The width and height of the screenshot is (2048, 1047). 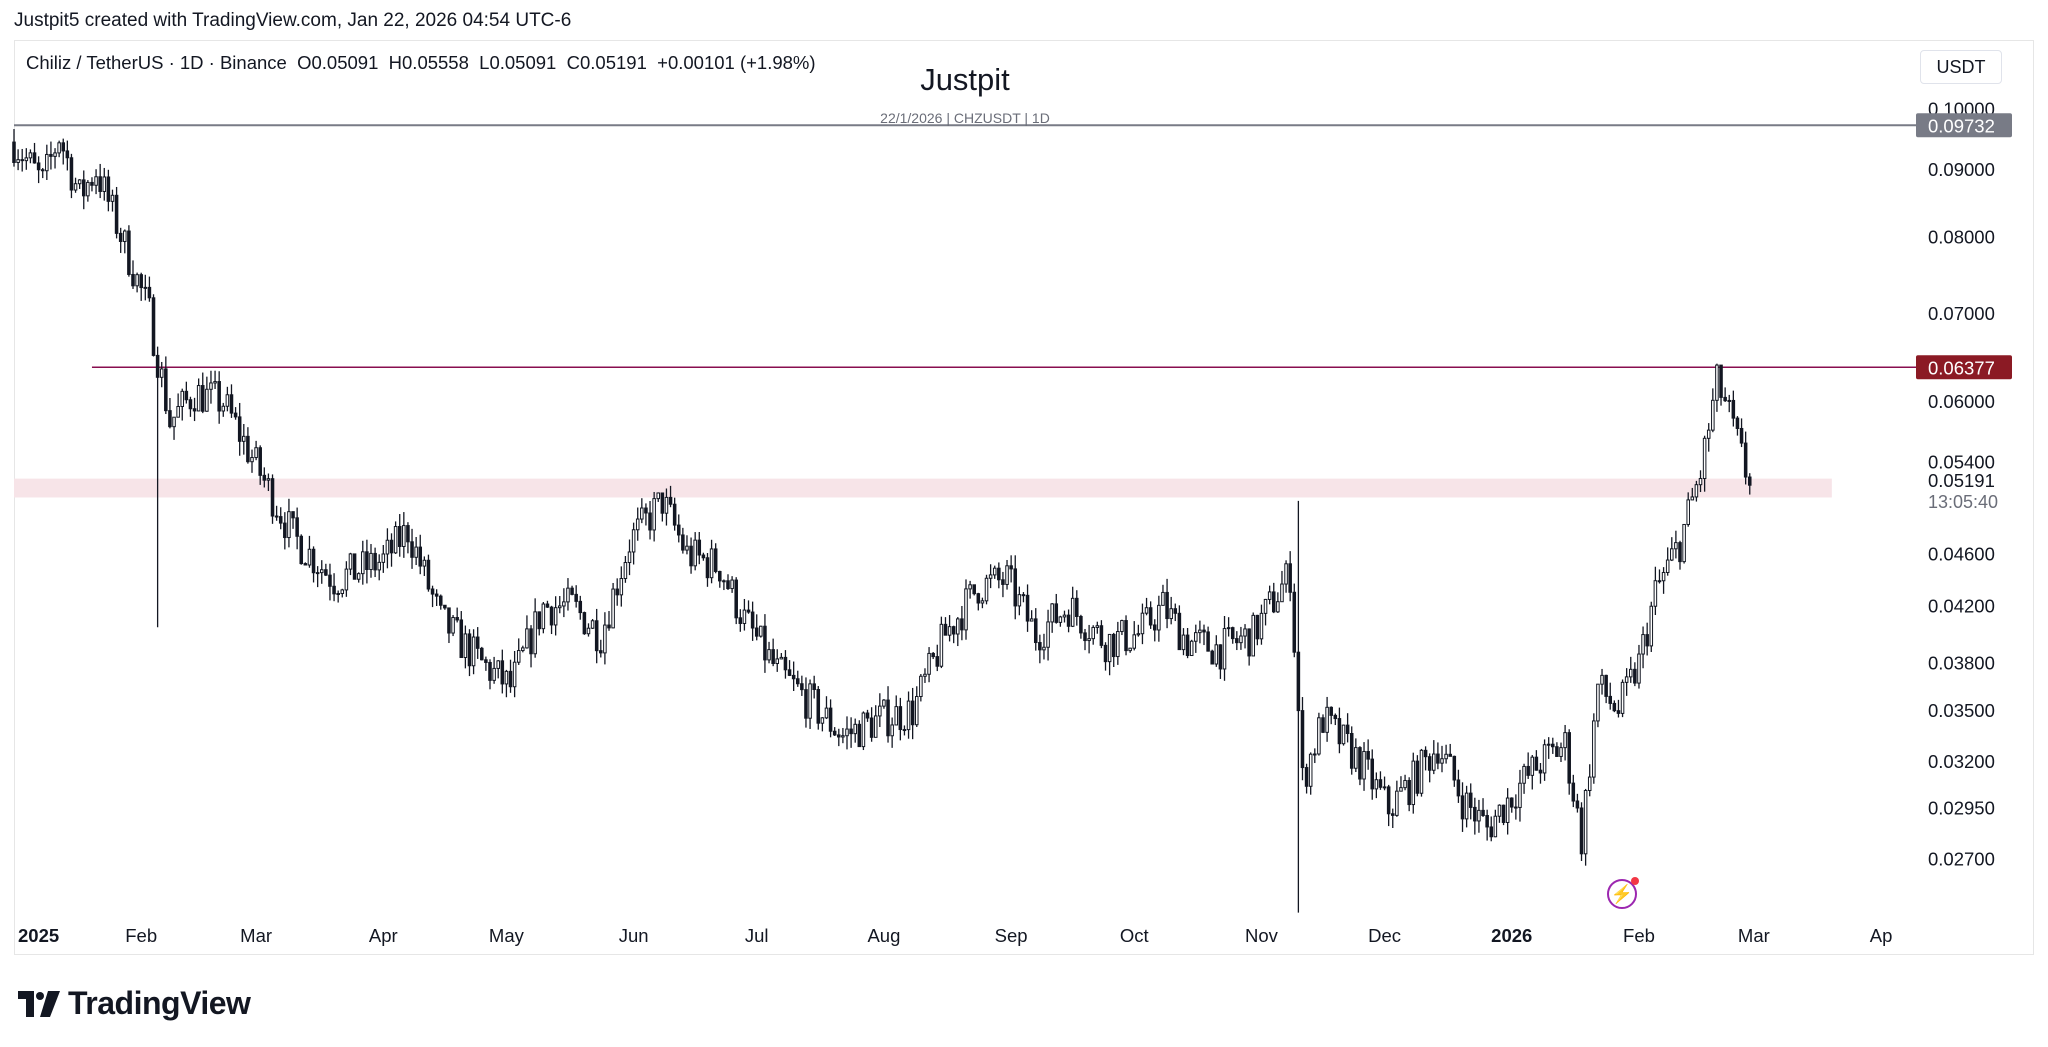 I want to click on y-tick-label: 0.09000, so click(x=1961, y=169).